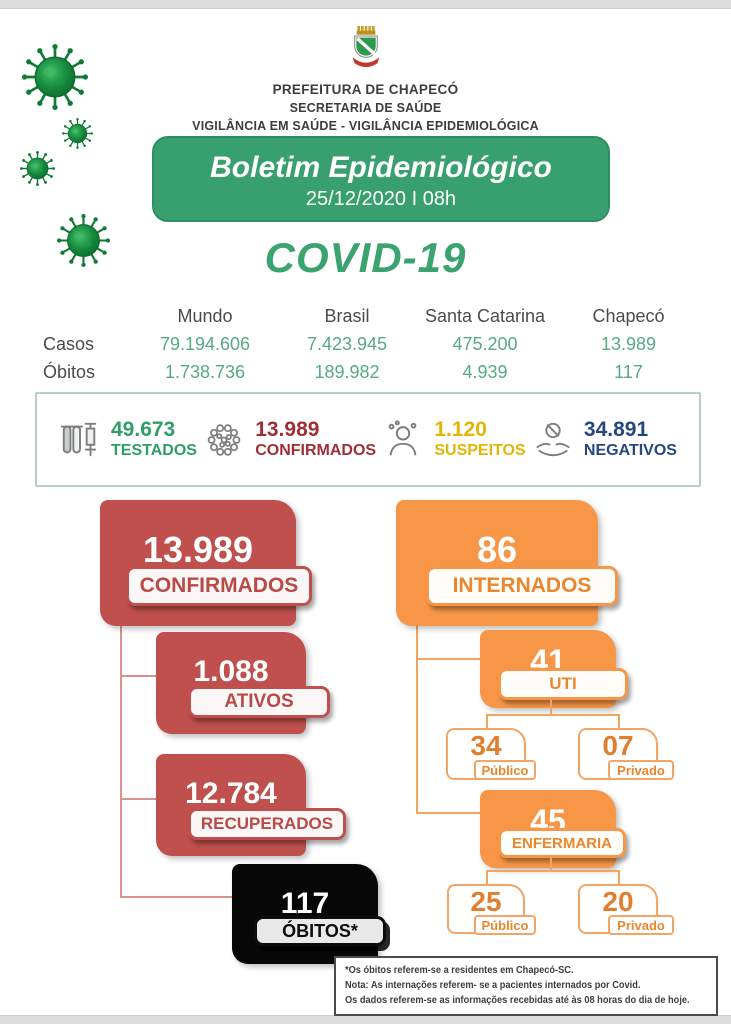 The width and height of the screenshot is (731, 1024). Describe the element at coordinates (198, 549) in the screenshot. I see `confirmados-card-value: 13.989` at that location.